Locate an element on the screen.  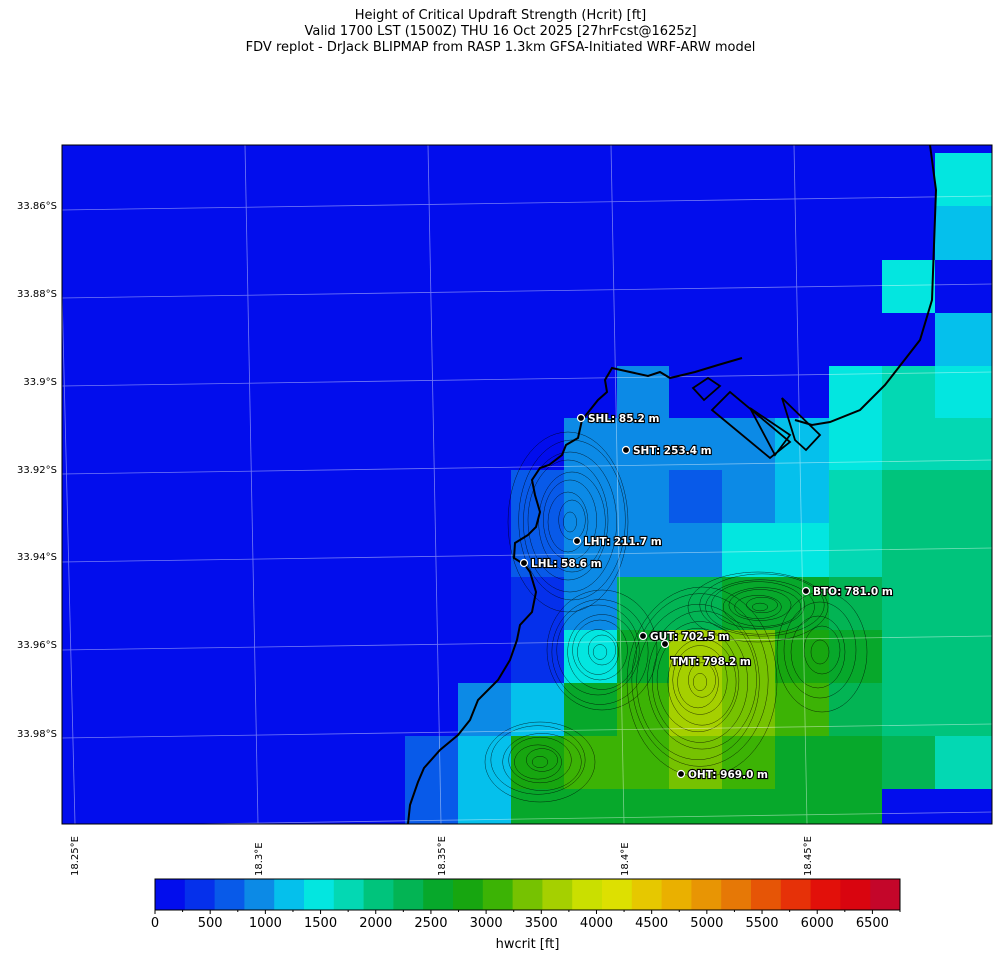
station: LHT: 211.7 m is located at coordinates (617, 542).